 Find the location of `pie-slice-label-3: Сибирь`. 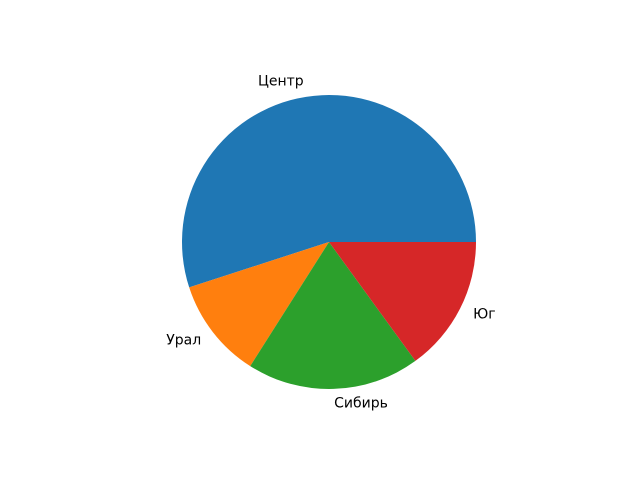

pie-slice-label-3: Сибирь is located at coordinates (361, 403).